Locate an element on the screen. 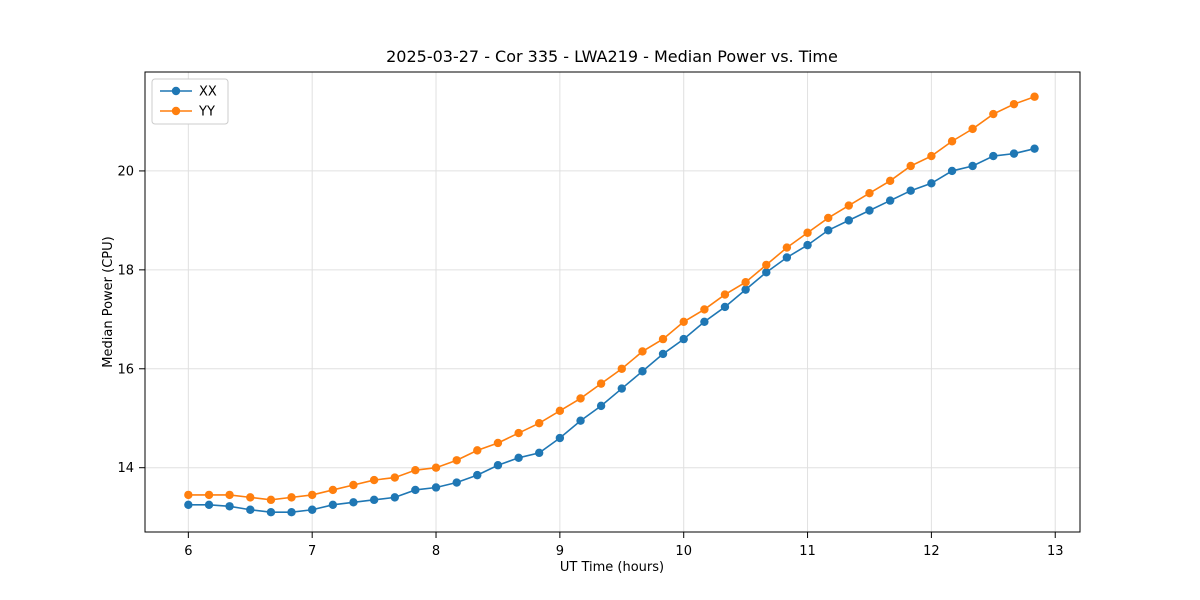 Image resolution: width=1200 pixels, height=600 pixels. y-tick-label: 16 is located at coordinates (125, 369).